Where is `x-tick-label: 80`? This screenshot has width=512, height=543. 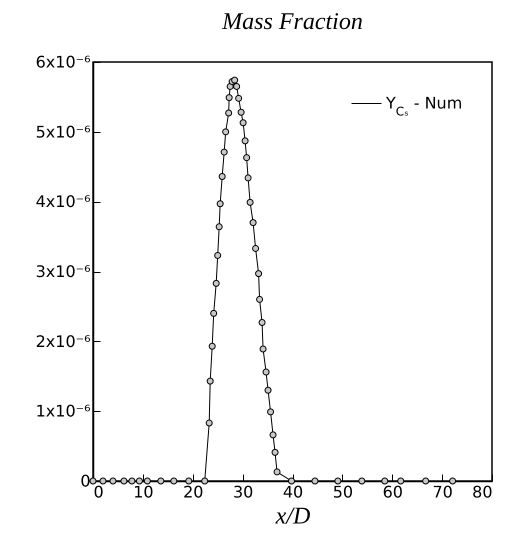 x-tick-label: 80 is located at coordinates (482, 492).